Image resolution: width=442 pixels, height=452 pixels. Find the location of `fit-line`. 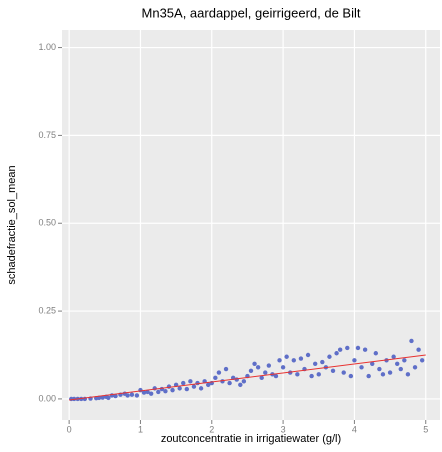

fit-line is located at coordinates (247, 377).